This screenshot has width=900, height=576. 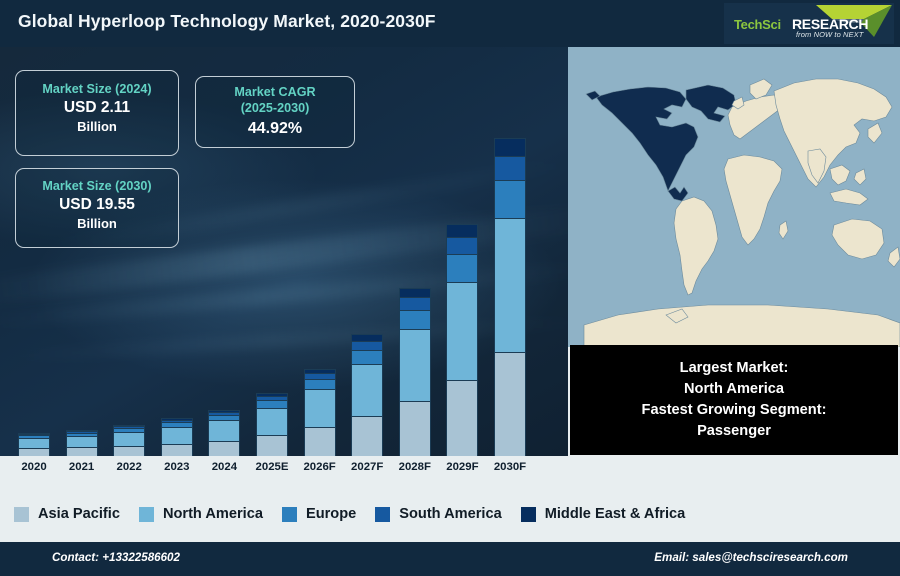 I want to click on map-region-japan, so click(x=875, y=133).